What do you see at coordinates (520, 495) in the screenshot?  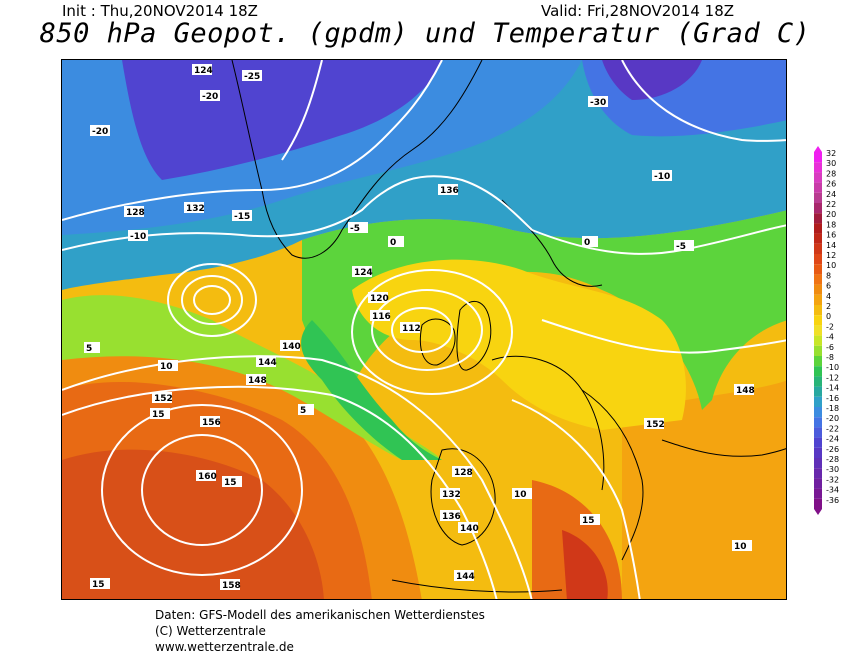 I see `temp-label-10-s: 10` at bounding box center [520, 495].